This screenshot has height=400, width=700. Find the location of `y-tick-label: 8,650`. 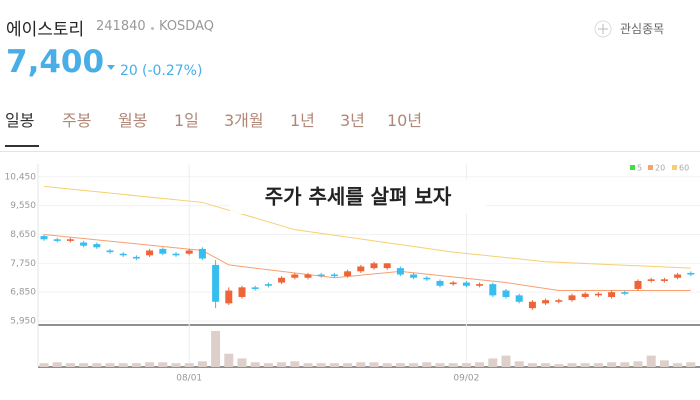

y-tick-label: 8,650 is located at coordinates (23, 235).